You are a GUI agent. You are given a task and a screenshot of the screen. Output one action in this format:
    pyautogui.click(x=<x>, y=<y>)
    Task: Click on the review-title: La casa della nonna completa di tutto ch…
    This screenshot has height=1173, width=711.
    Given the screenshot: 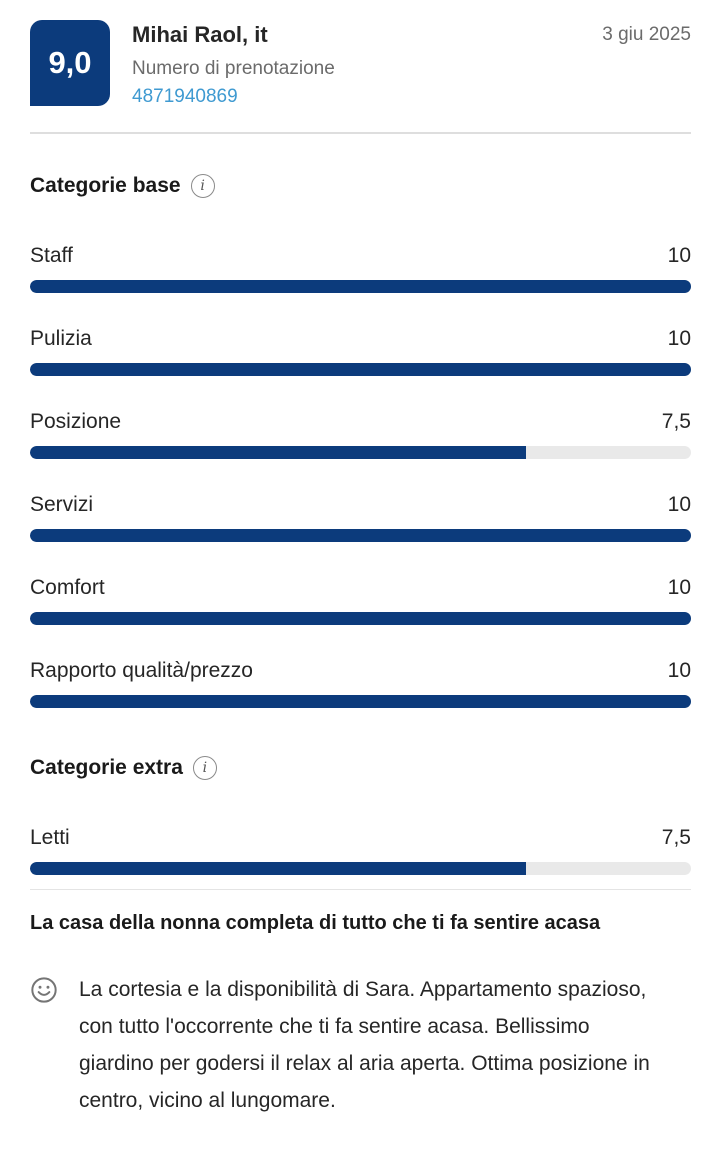 What is the action you would take?
    pyautogui.click(x=315, y=923)
    